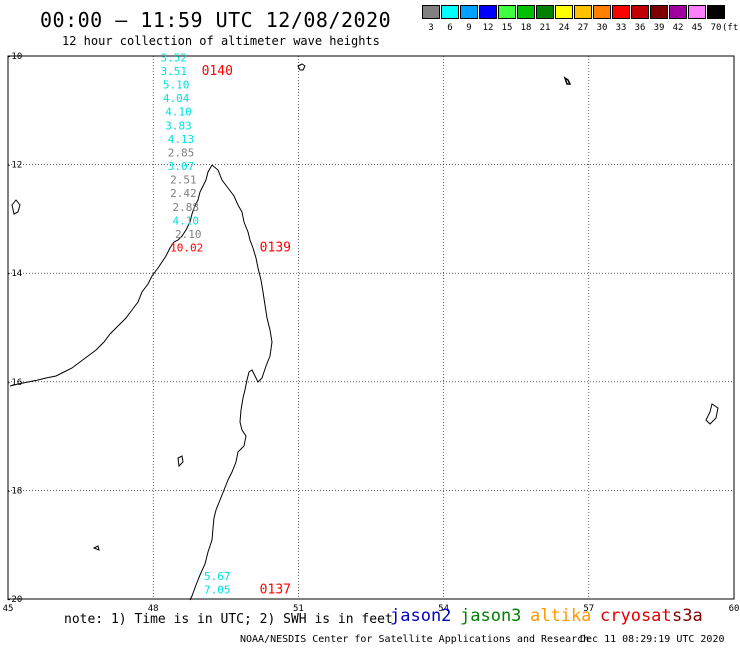  What do you see at coordinates (583, 28) in the screenshot?
I see `legend-label: 27` at bounding box center [583, 28].